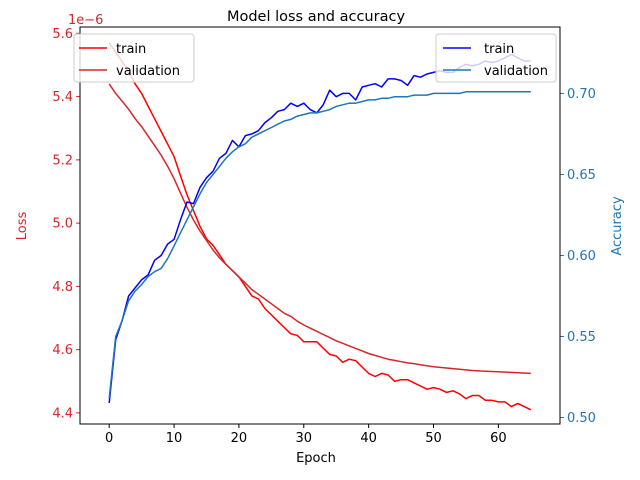  What do you see at coordinates (62, 413) in the screenshot?
I see `left-tick-label: 4.4` at bounding box center [62, 413].